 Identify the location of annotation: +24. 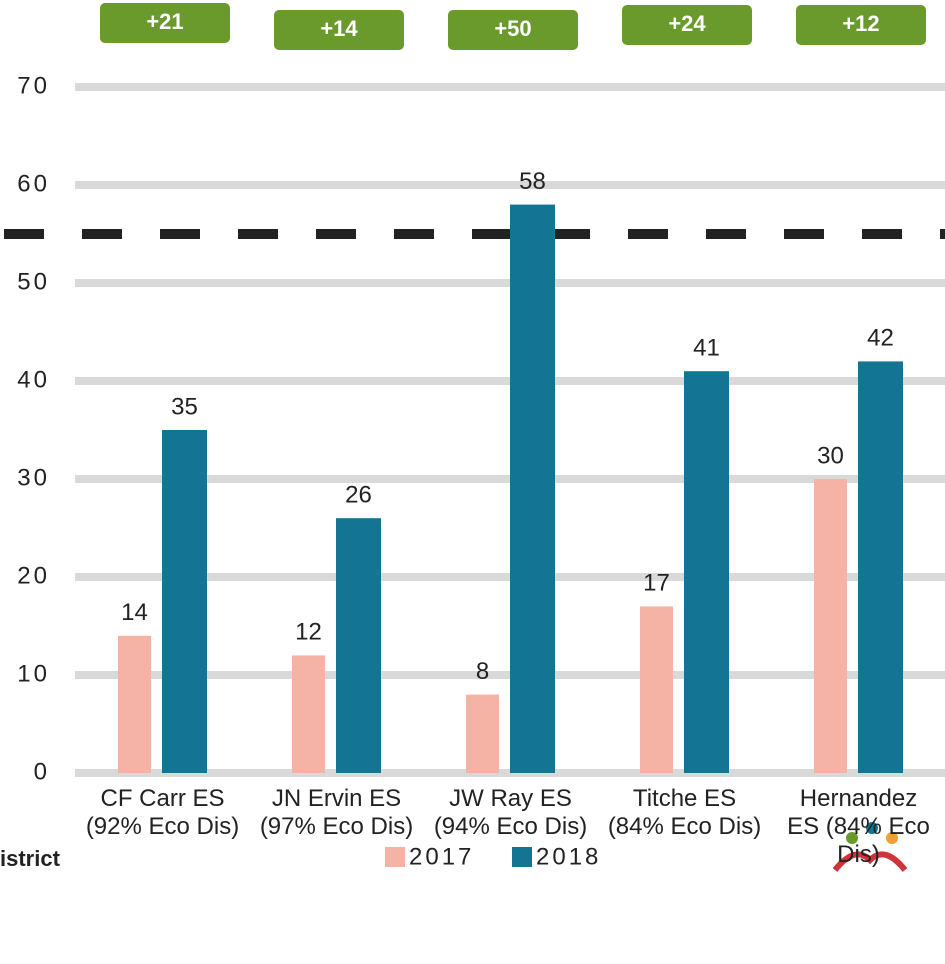
(687, 23).